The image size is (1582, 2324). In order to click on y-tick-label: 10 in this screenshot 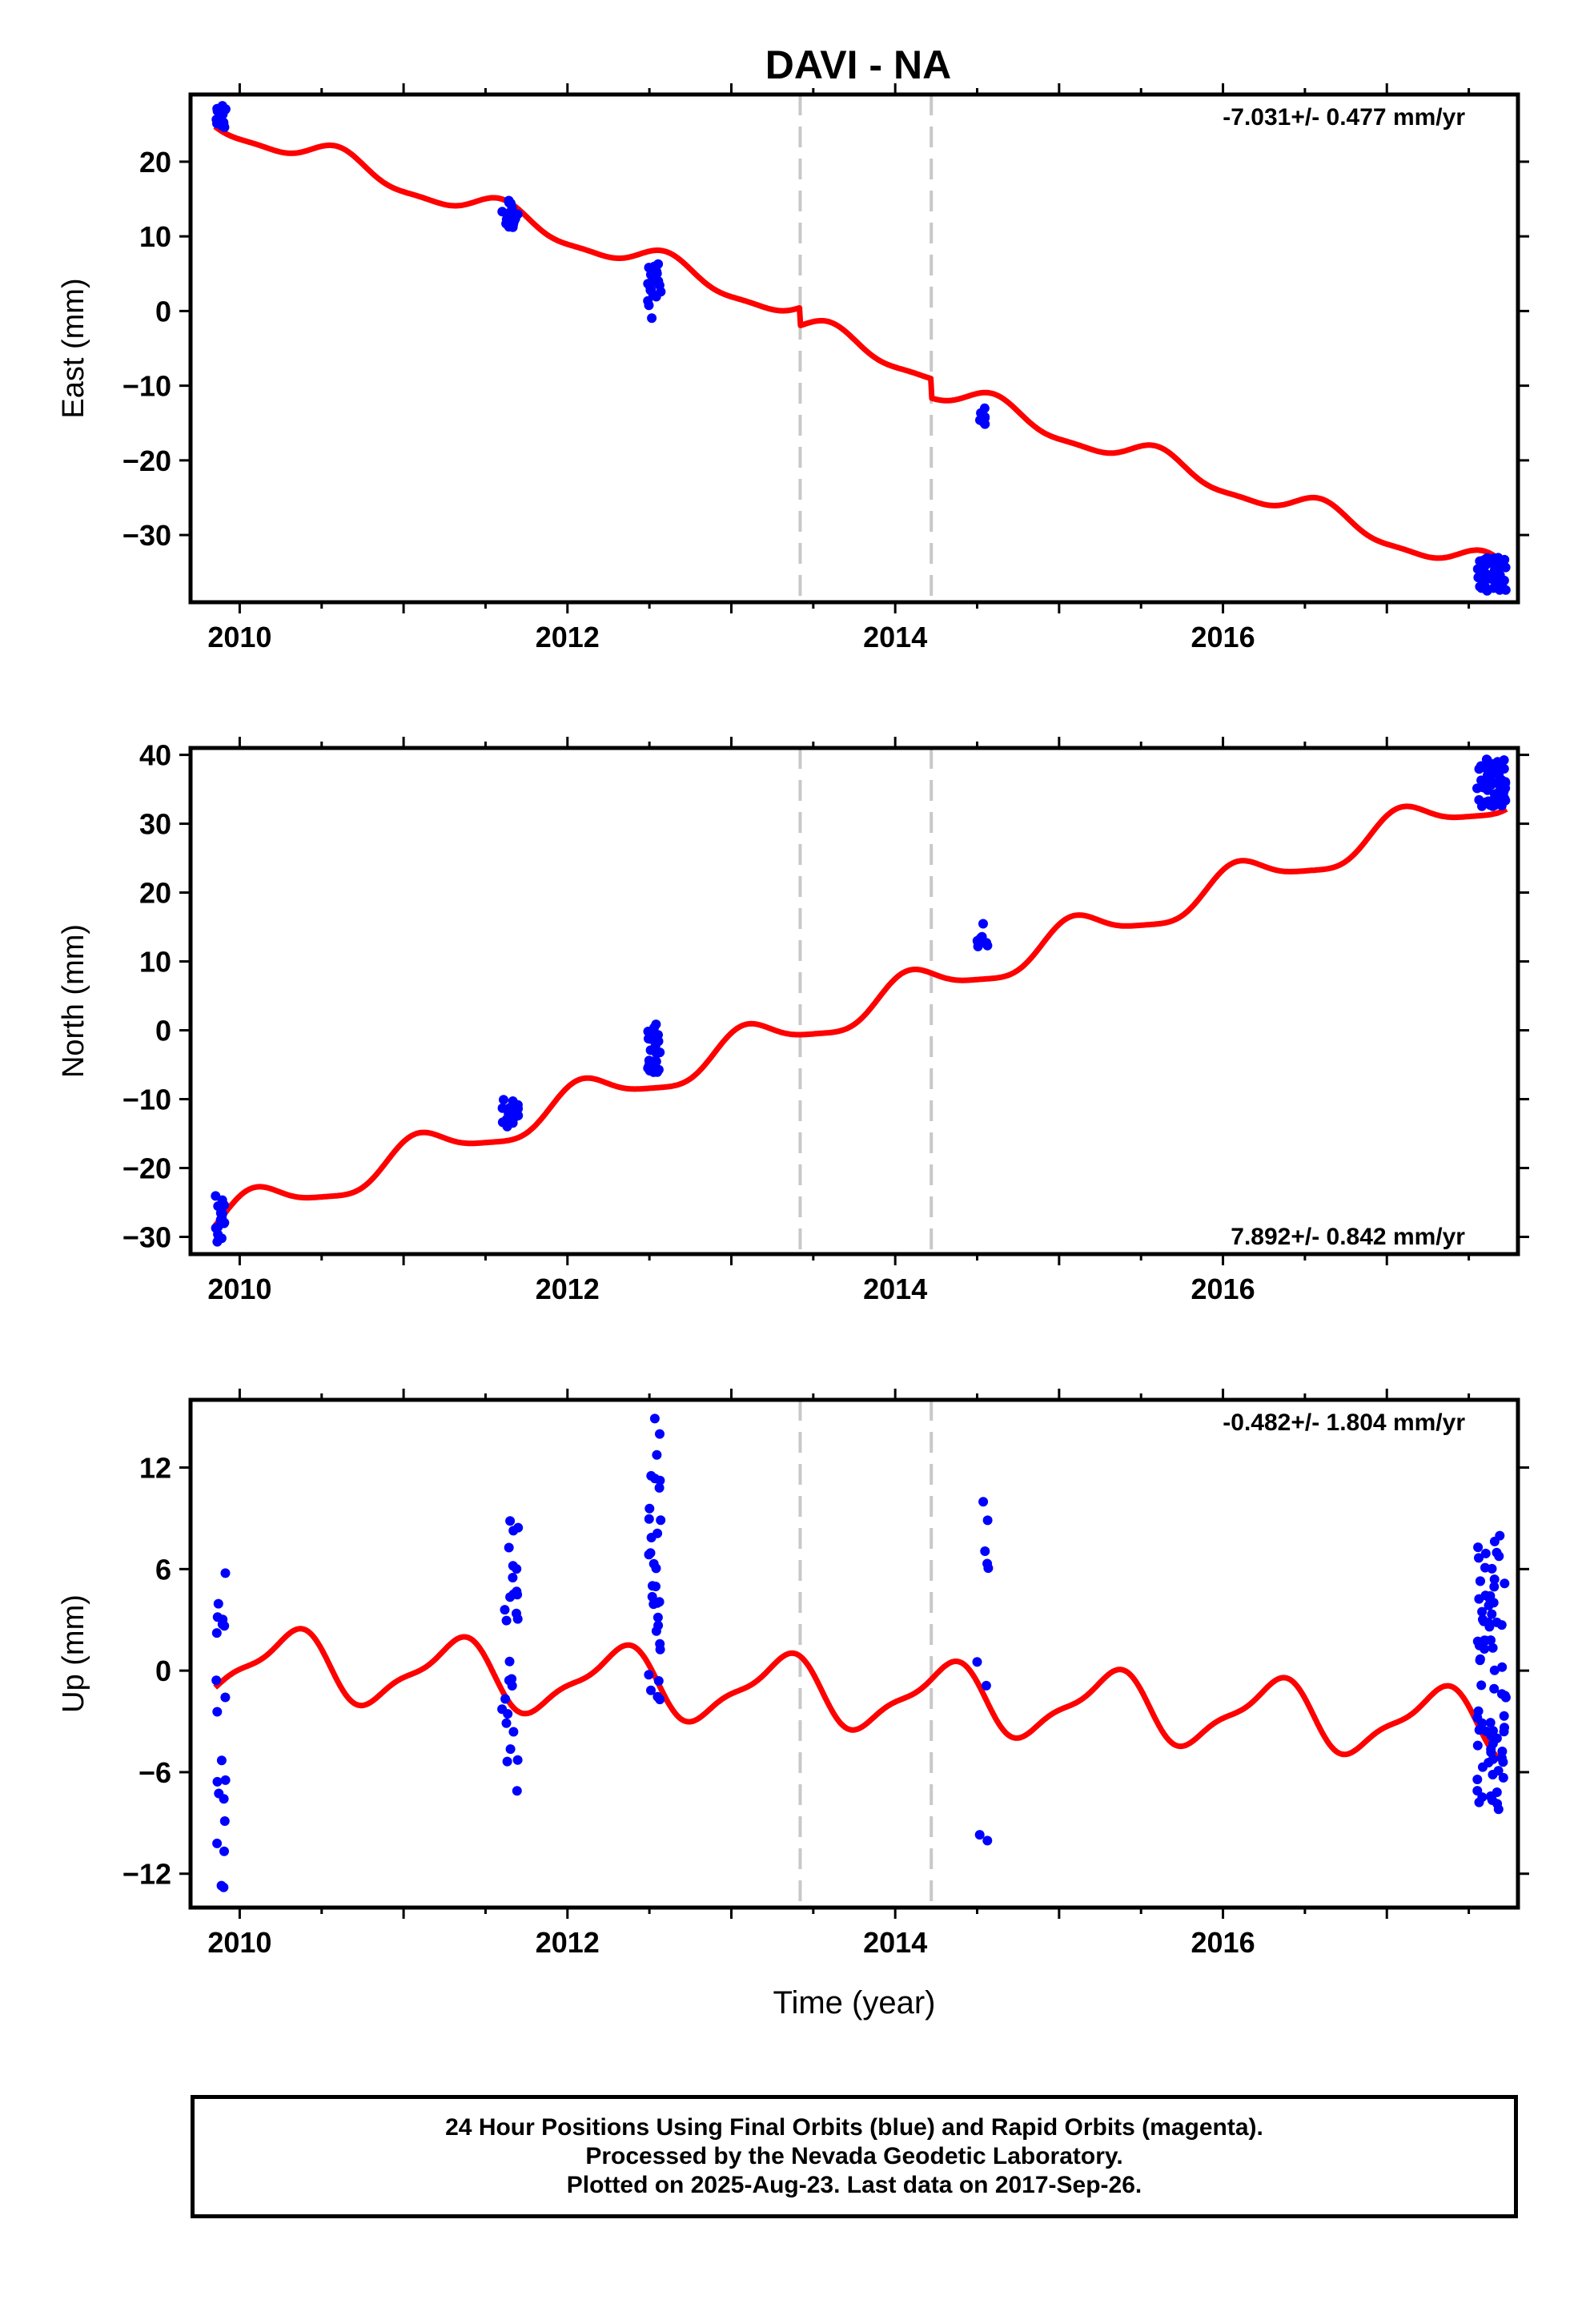, I will do `click(155, 236)`.